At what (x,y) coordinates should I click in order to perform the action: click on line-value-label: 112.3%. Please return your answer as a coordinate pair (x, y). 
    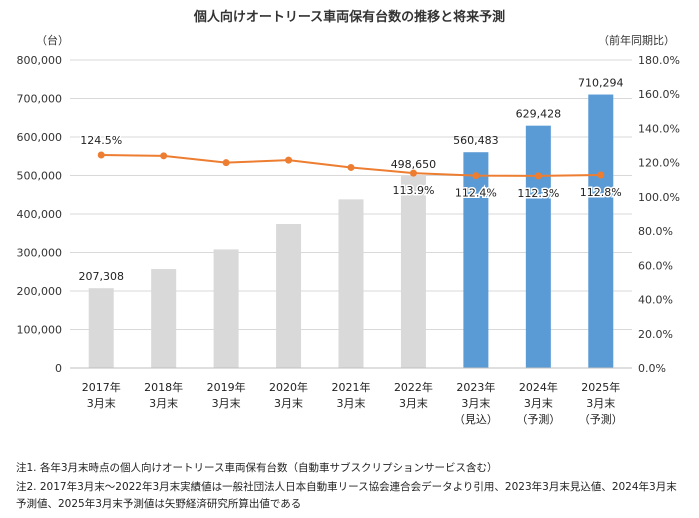
    Looking at the image, I should click on (538, 193).